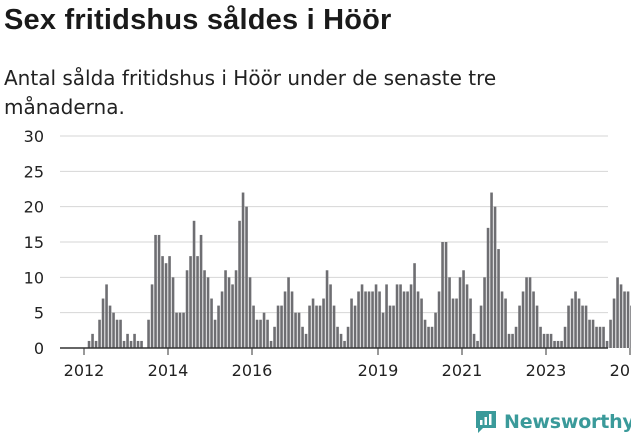 This screenshot has height=439, width=631. What do you see at coordinates (486, 422) in the screenshot?
I see `newsworthy-logo-icon` at bounding box center [486, 422].